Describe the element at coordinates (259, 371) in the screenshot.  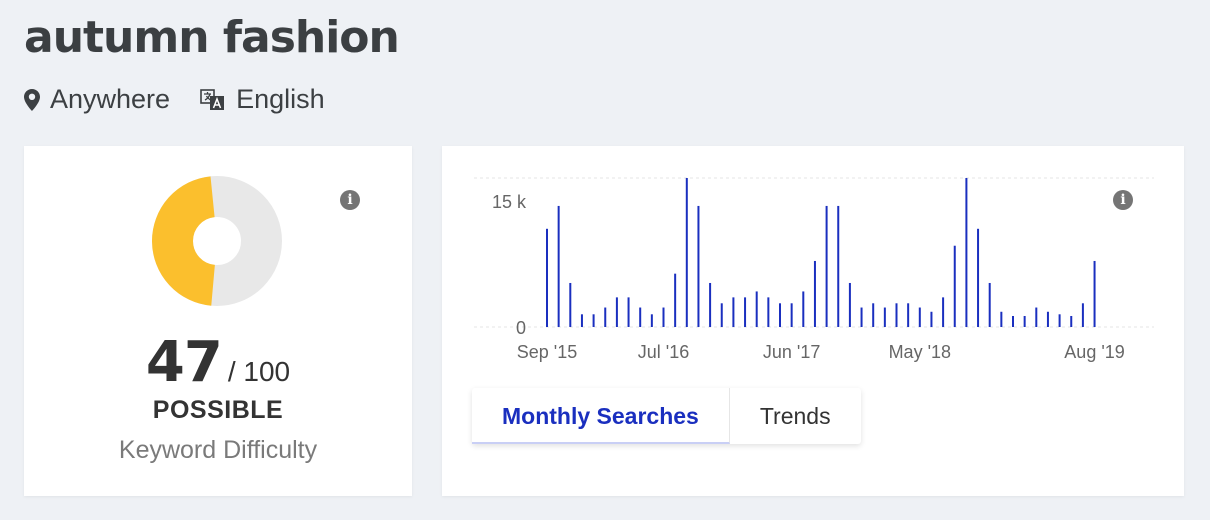
I see `difficulty-score-max: / 100` at that location.